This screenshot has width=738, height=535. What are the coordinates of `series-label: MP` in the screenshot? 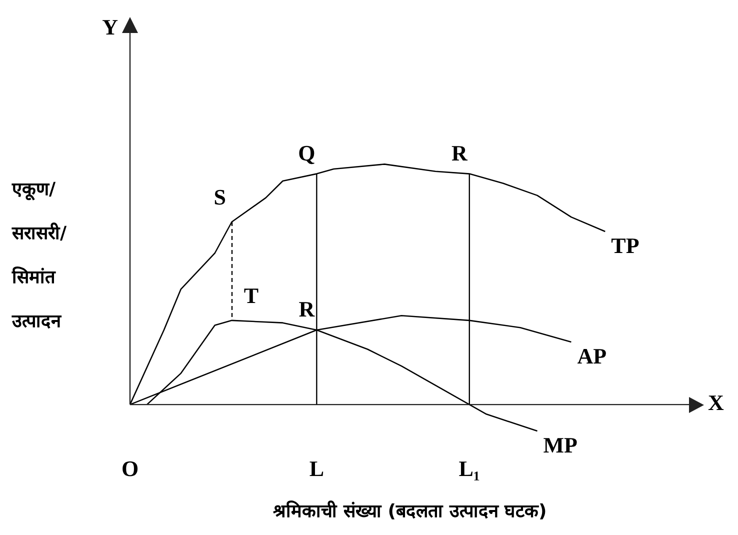 It's located at (560, 445).